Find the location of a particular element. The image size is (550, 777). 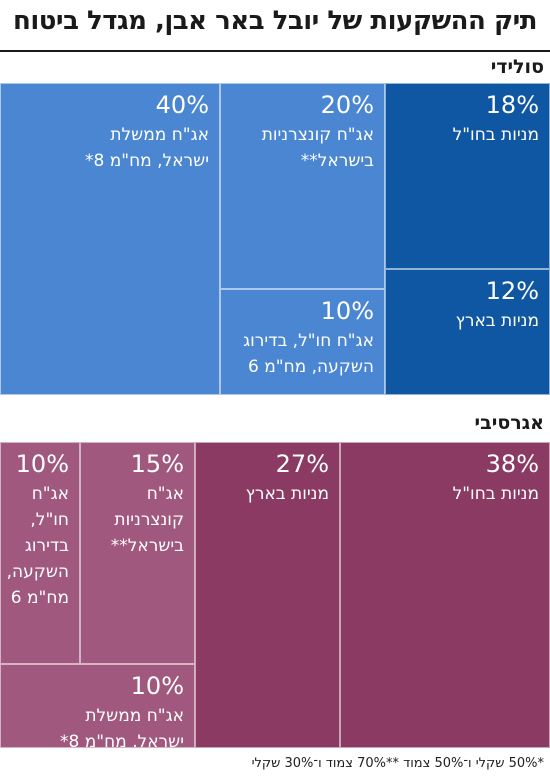

tile-percent-label: 15% is located at coordinates (157, 464).